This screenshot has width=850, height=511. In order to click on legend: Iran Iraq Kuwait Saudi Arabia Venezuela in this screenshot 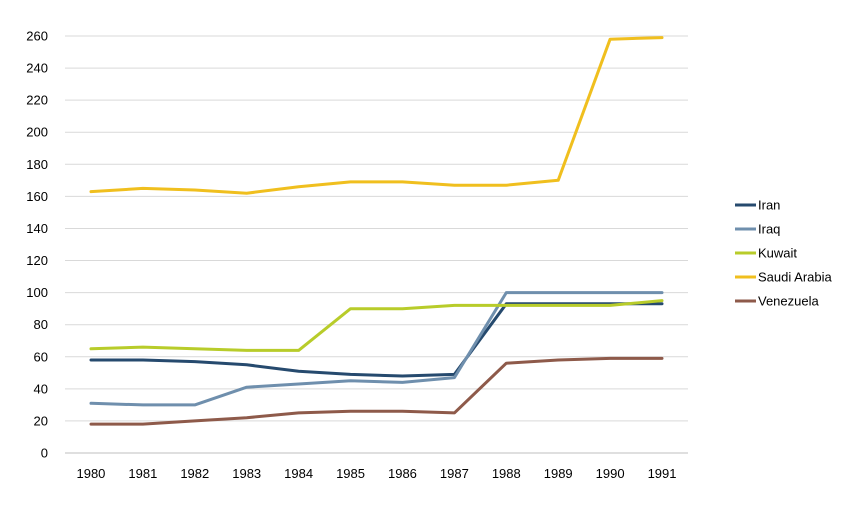, I will do `click(783, 253)`.